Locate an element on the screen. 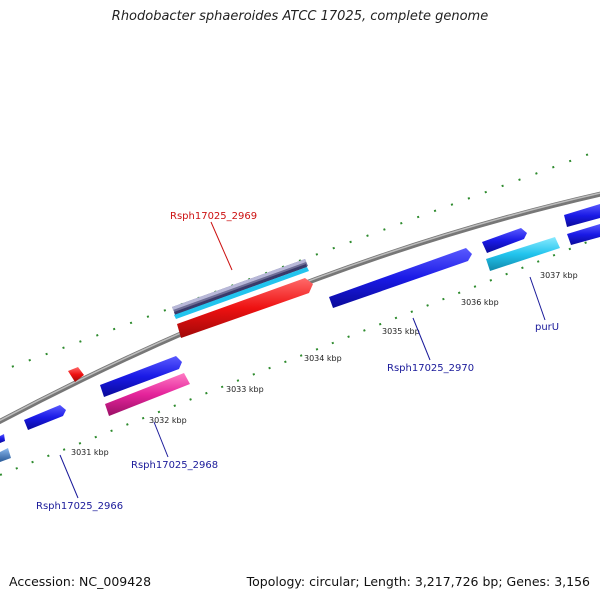 The height and width of the screenshot is (600, 600). kbp-tick-3031: 3031 kbp is located at coordinates (90, 452).